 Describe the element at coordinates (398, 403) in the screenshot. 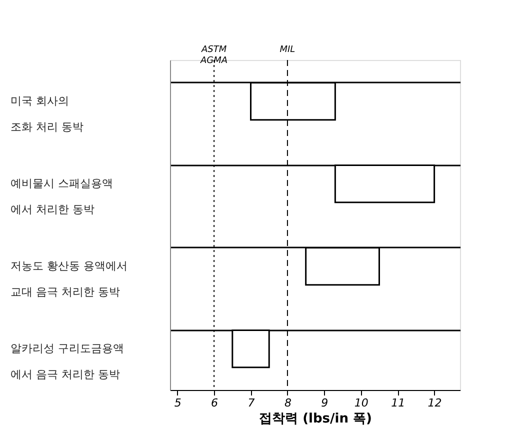

I see `x-tick-label: 11` at that location.